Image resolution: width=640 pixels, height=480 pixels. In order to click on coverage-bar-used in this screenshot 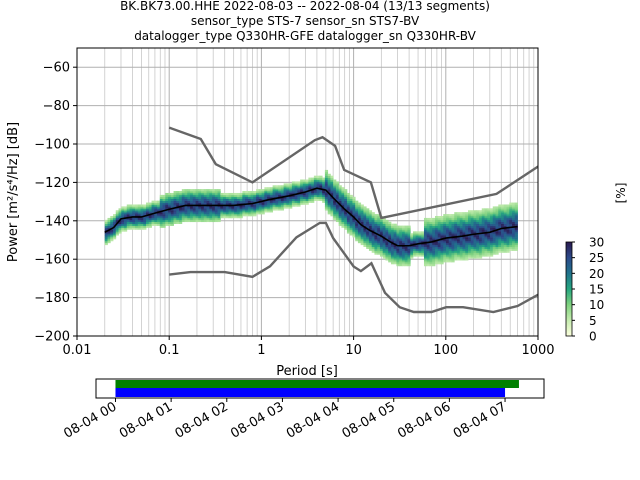, I will do `click(310, 392)`.